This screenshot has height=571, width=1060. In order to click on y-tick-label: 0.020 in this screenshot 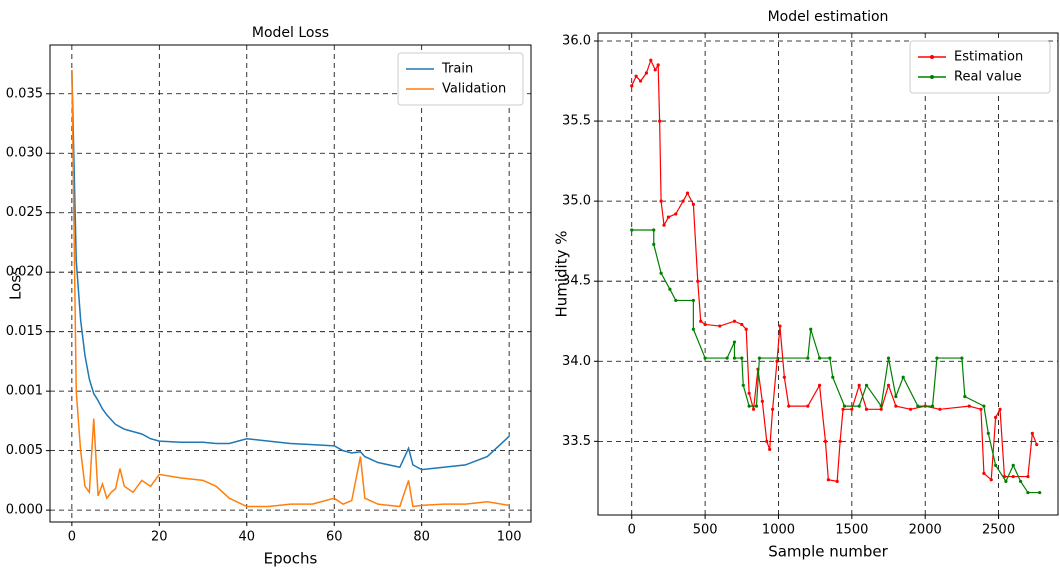, I will do `click(24, 272)`.